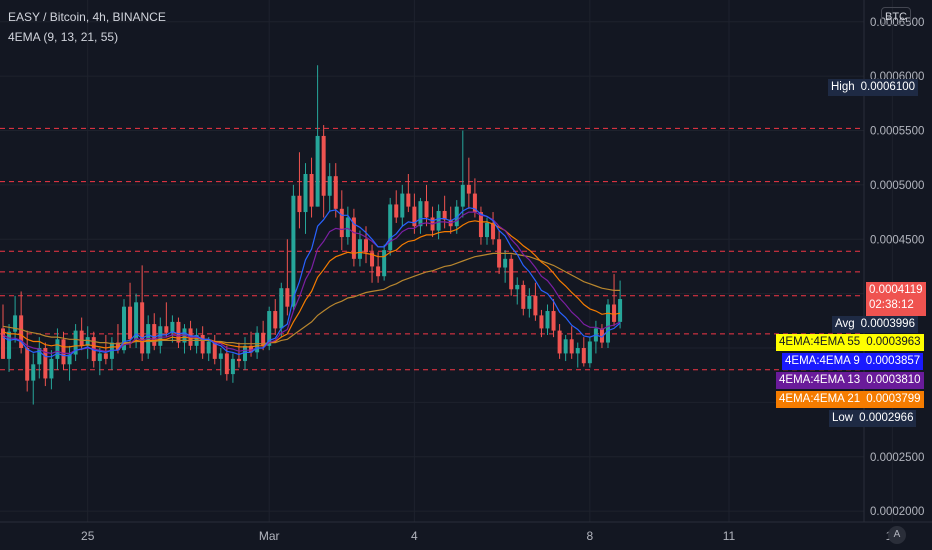 The width and height of the screenshot is (932, 550). What do you see at coordinates (820, 380) in the screenshot?
I see `ema13-label: 4EMA:4EMA 13` at bounding box center [820, 380].